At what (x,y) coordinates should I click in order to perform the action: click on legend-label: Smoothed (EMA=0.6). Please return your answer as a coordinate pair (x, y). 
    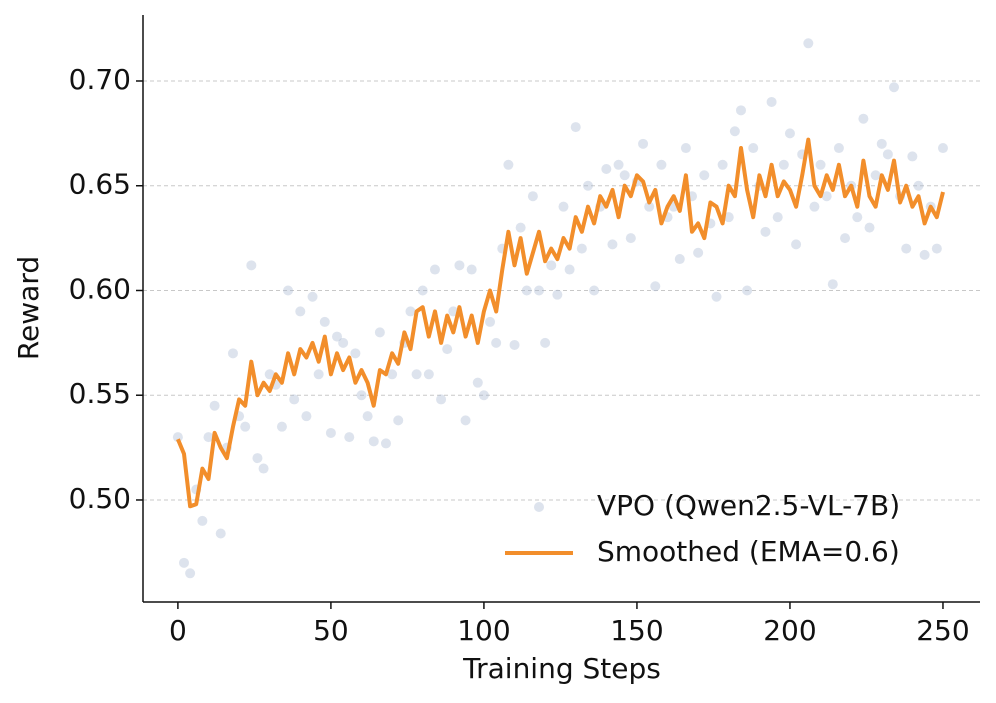
    Looking at the image, I should click on (748, 551).